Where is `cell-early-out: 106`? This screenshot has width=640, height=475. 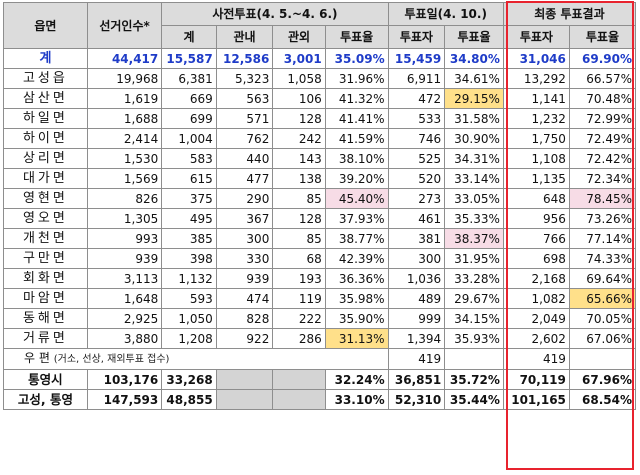
cell-early-out: 106 is located at coordinates (299, 98).